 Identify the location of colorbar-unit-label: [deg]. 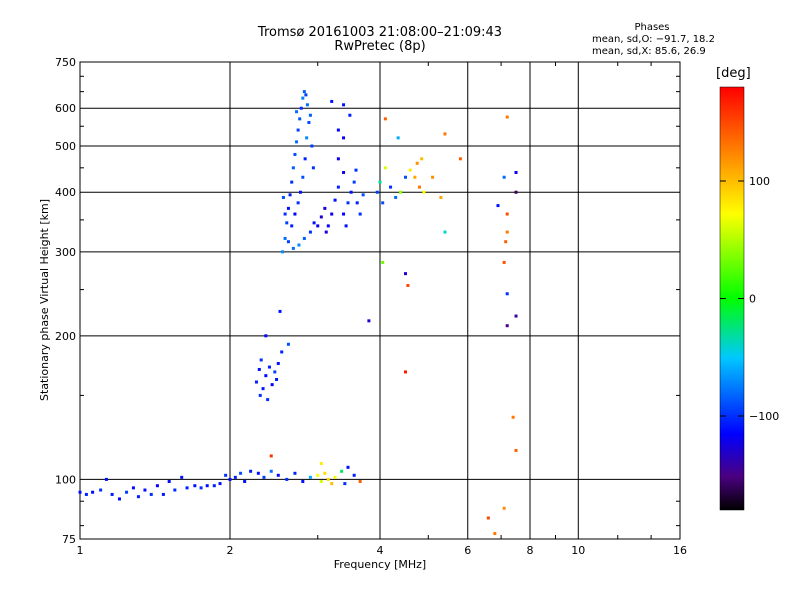
(733, 73).